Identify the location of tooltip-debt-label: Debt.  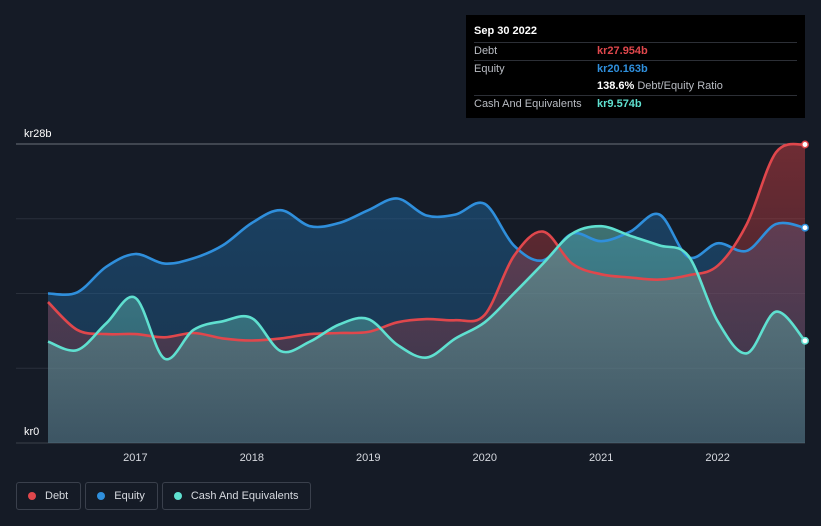
(486, 51).